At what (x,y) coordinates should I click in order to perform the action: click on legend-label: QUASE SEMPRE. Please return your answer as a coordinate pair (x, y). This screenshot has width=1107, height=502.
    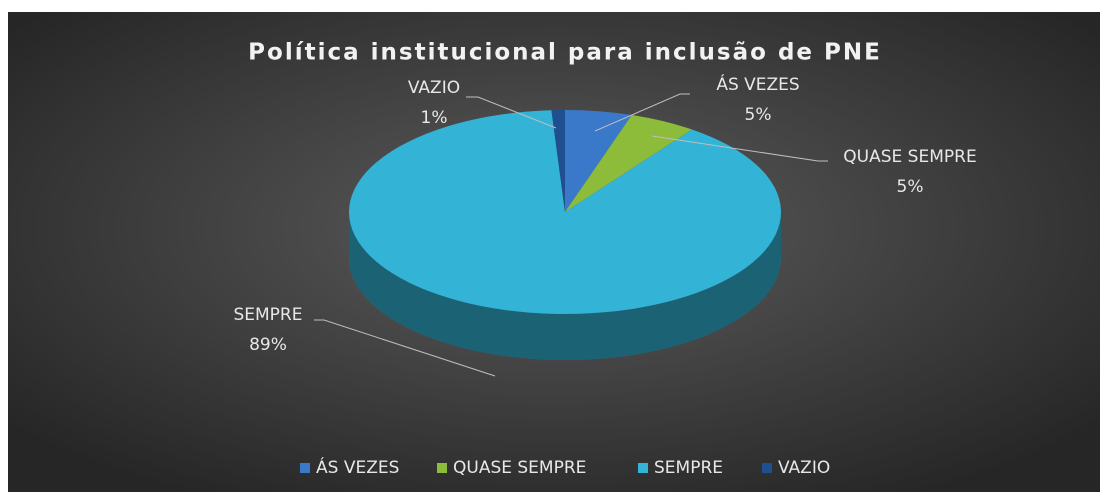
    Looking at the image, I should click on (519, 468).